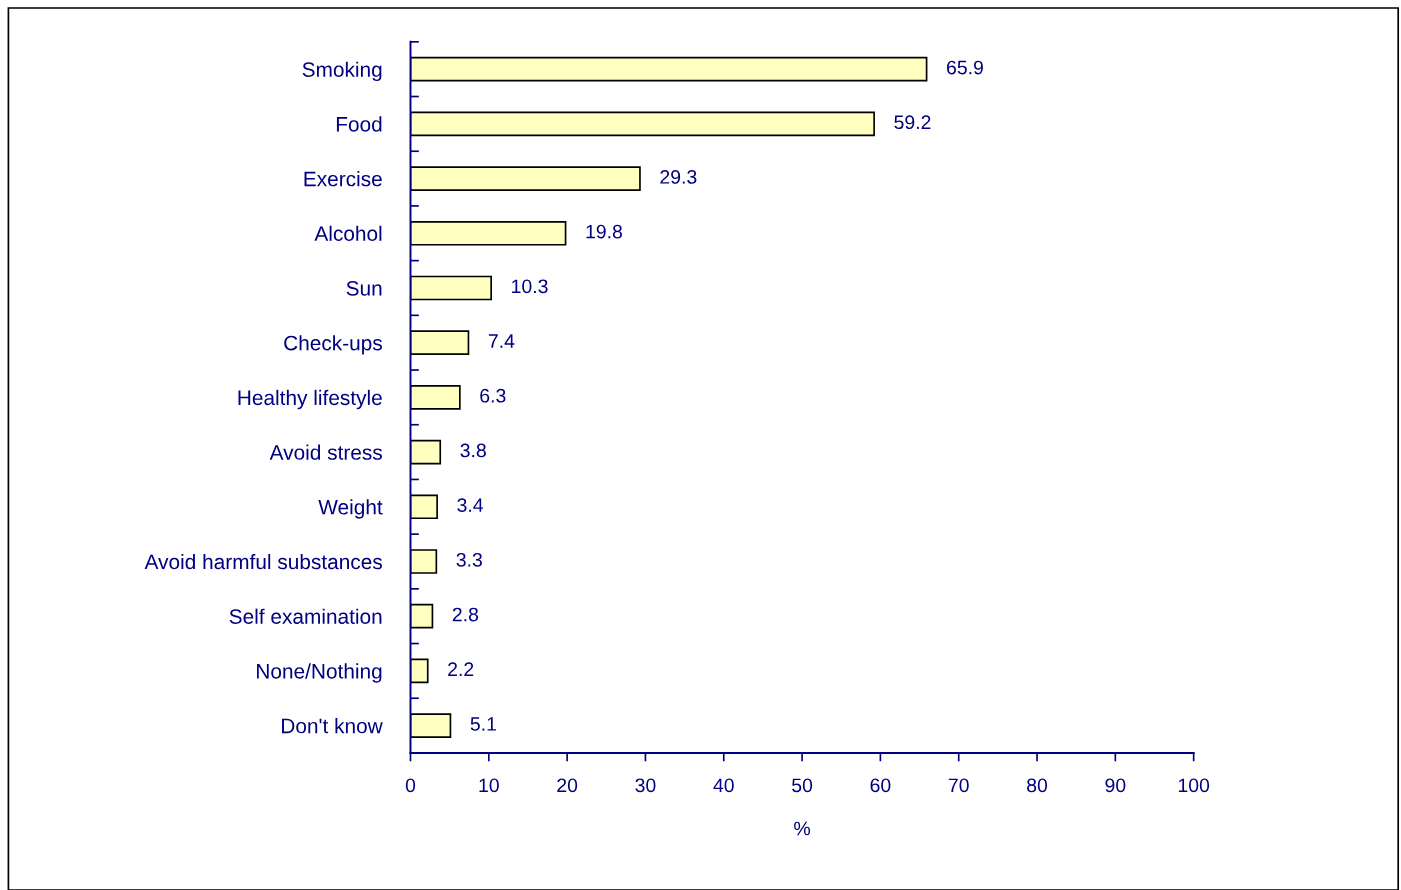  I want to click on y-tick-label: Healthy lifestyle, so click(310, 399).